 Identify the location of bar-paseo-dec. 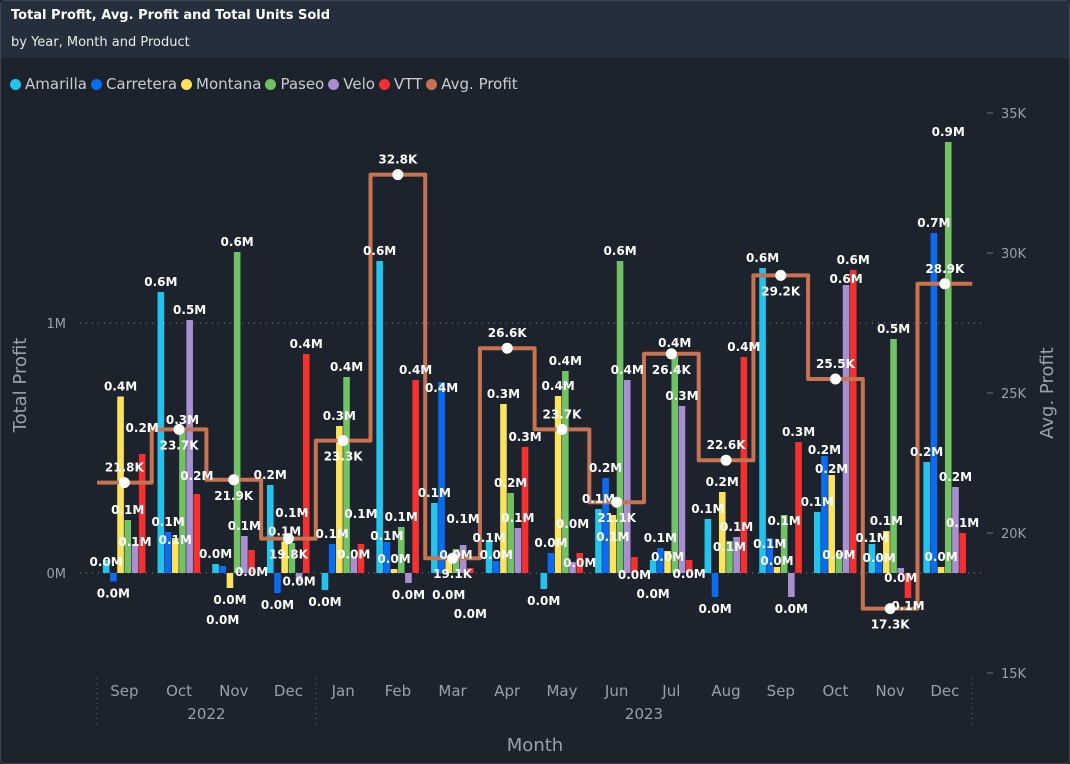
(292, 558).